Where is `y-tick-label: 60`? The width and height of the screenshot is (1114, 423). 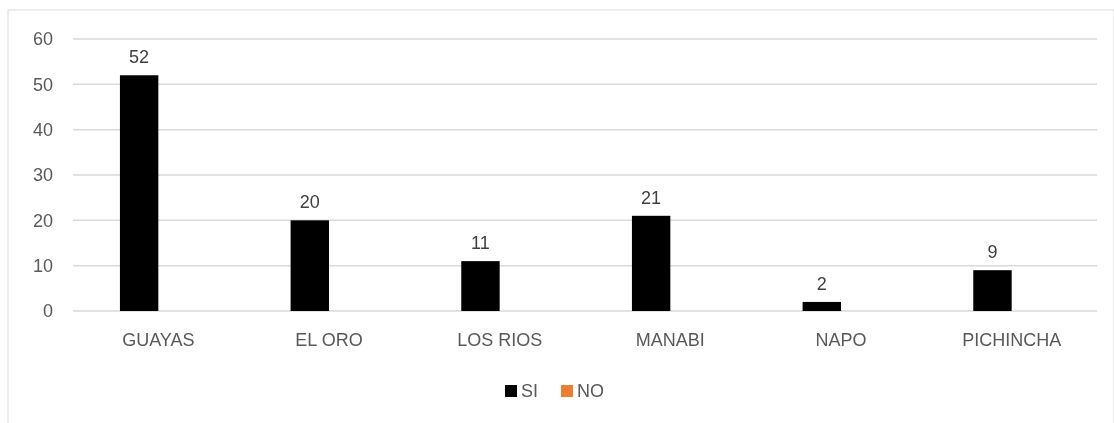 y-tick-label: 60 is located at coordinates (42, 39).